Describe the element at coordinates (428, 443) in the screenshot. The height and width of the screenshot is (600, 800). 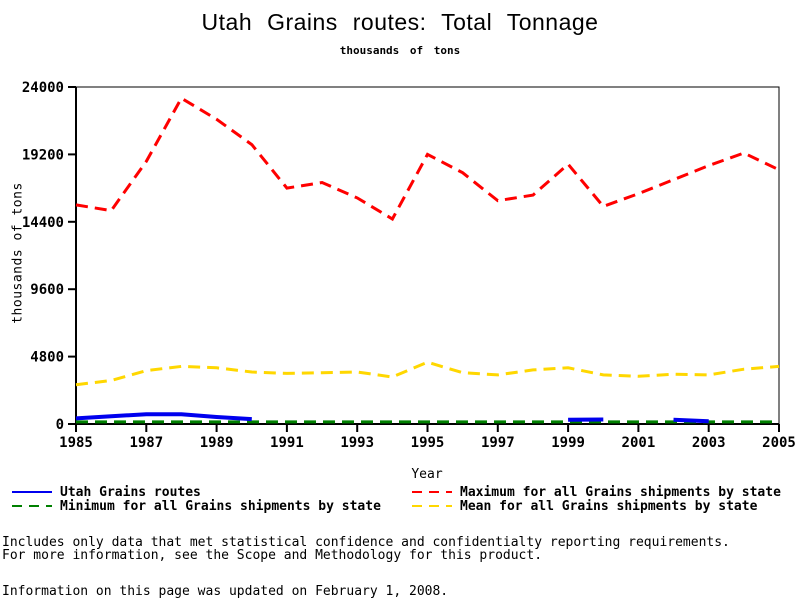
I see `x-tick-label: 1995` at that location.